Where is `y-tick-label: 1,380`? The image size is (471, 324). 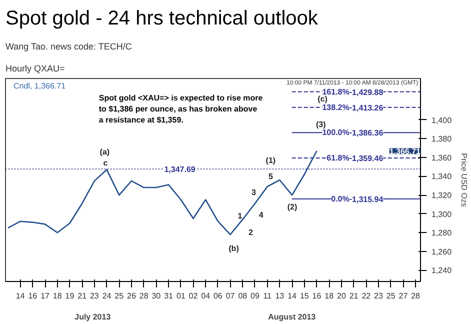 y-tick-label: 1,380 is located at coordinates (442, 139).